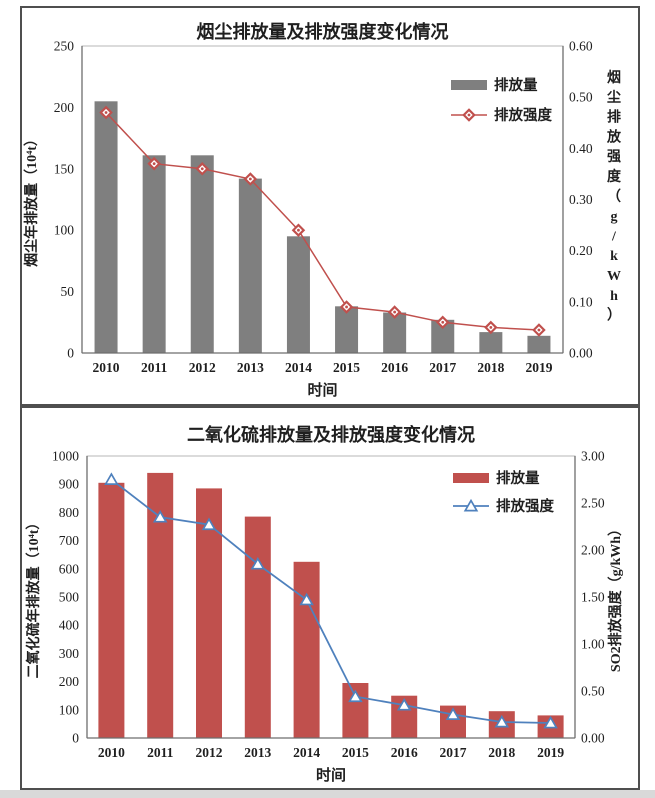 The height and width of the screenshot is (798, 655). What do you see at coordinates (395, 332) in the screenshot?
I see `bar-2016` at bounding box center [395, 332].